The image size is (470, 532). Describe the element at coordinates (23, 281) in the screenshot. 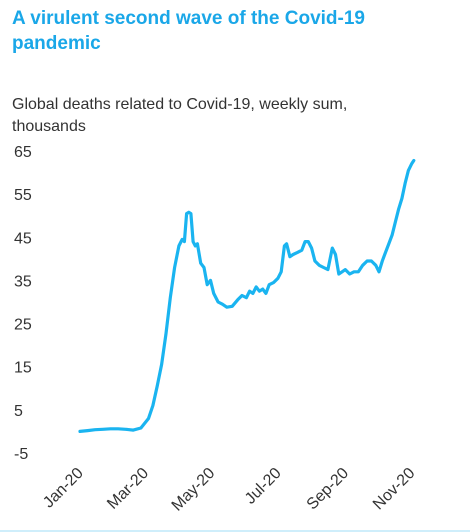

I see `y-tick-label: 35` at that location.